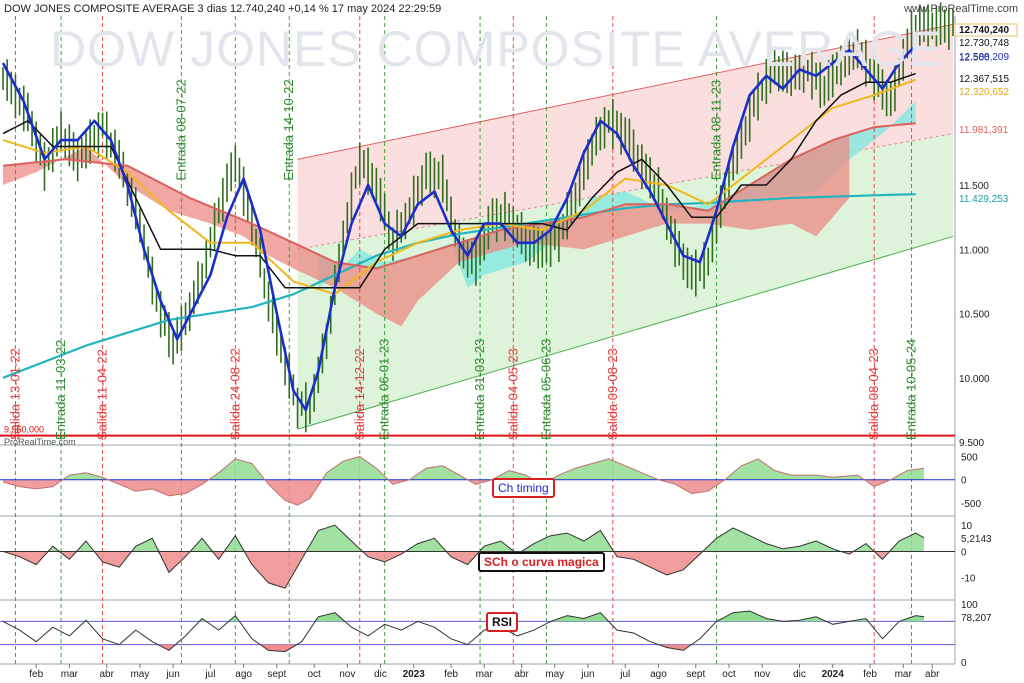 Image resolution: width=1024 pixels, height=683 pixels. What do you see at coordinates (984, 130) in the screenshot?
I see `legend-value-5: 11.981,391` at bounding box center [984, 130].